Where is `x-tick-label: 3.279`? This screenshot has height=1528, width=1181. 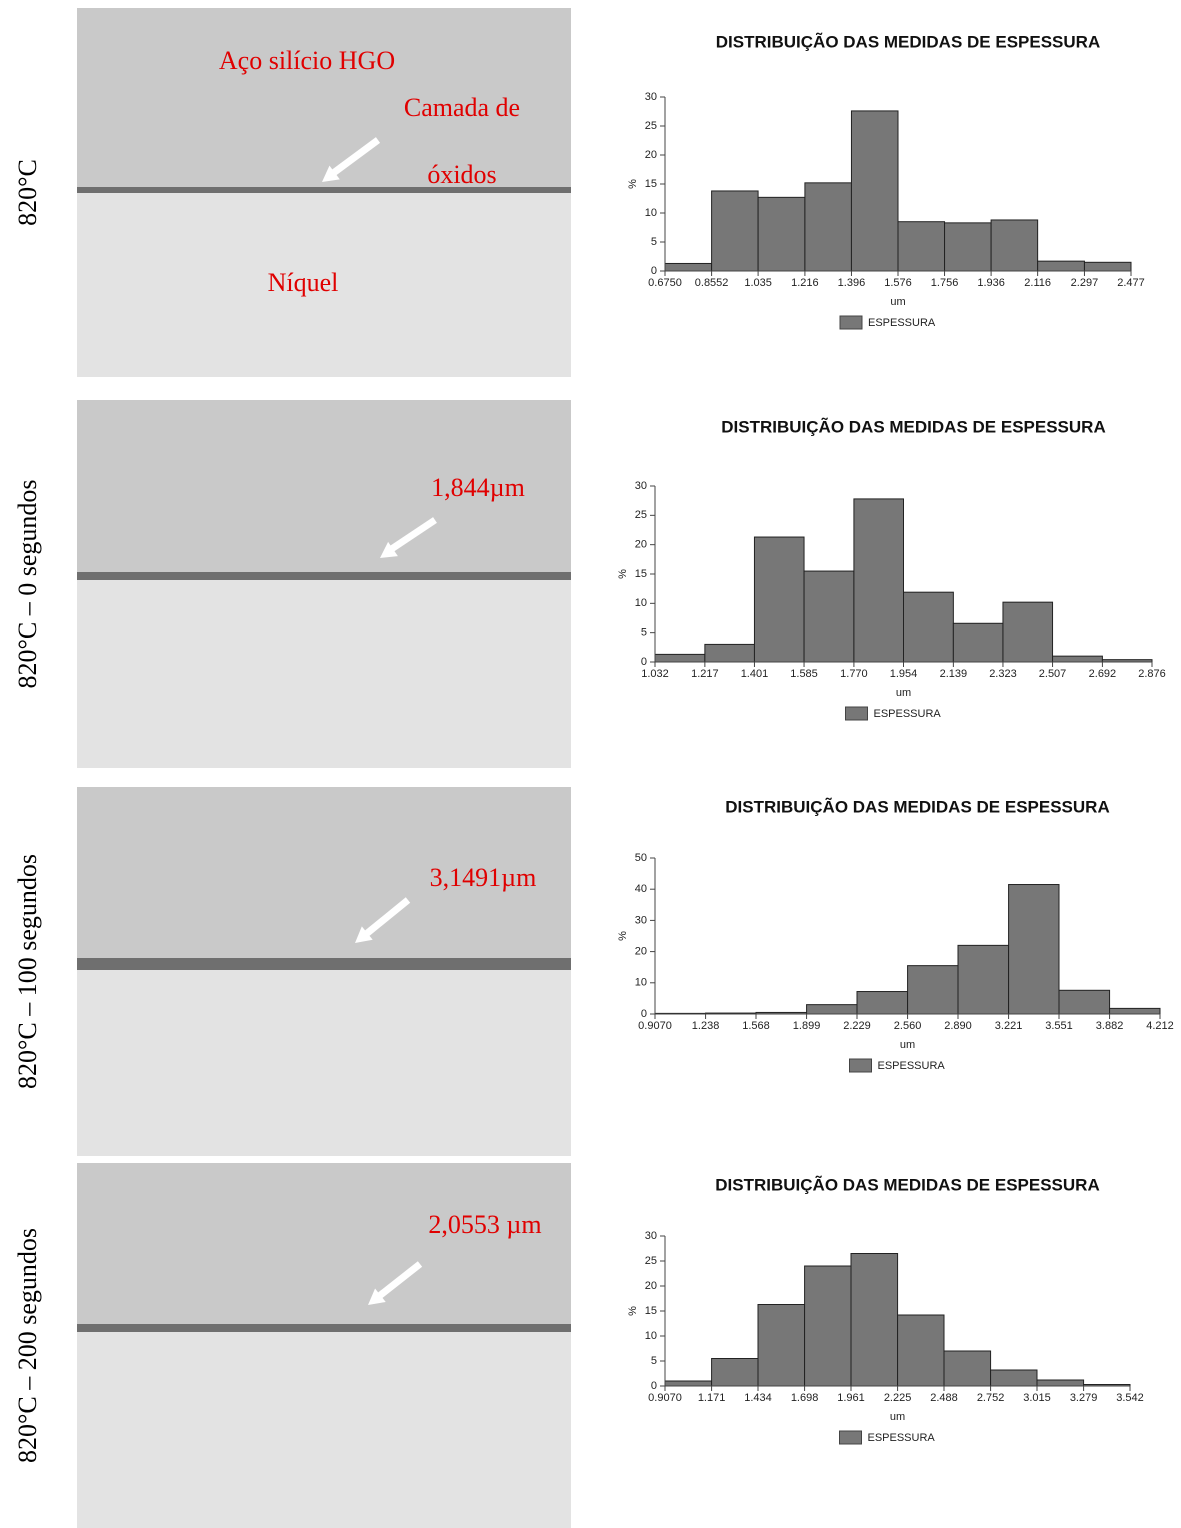
x-tick-label: 3.279 is located at coordinates (1084, 1398).